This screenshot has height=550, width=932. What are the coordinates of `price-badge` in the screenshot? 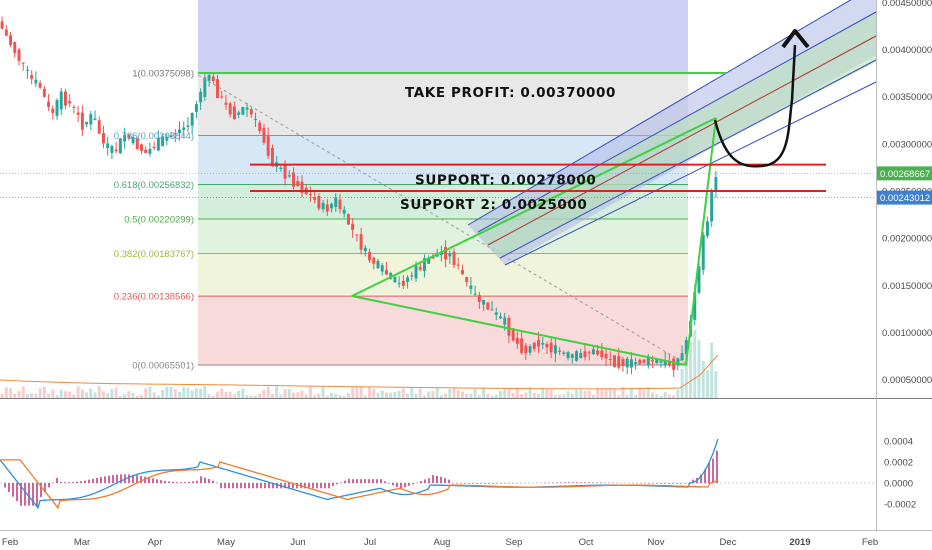 It's located at (904, 173).